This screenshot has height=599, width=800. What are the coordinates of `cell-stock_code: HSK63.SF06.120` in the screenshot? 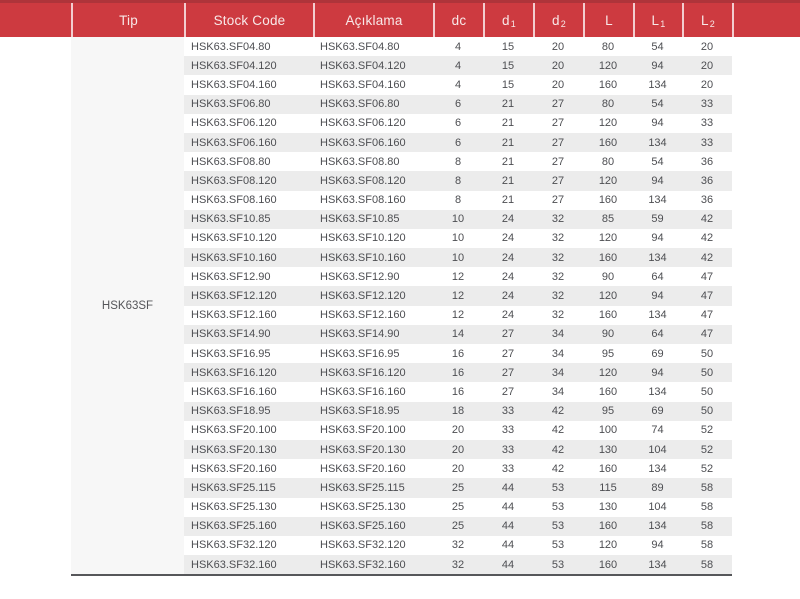 It's located at (234, 123).